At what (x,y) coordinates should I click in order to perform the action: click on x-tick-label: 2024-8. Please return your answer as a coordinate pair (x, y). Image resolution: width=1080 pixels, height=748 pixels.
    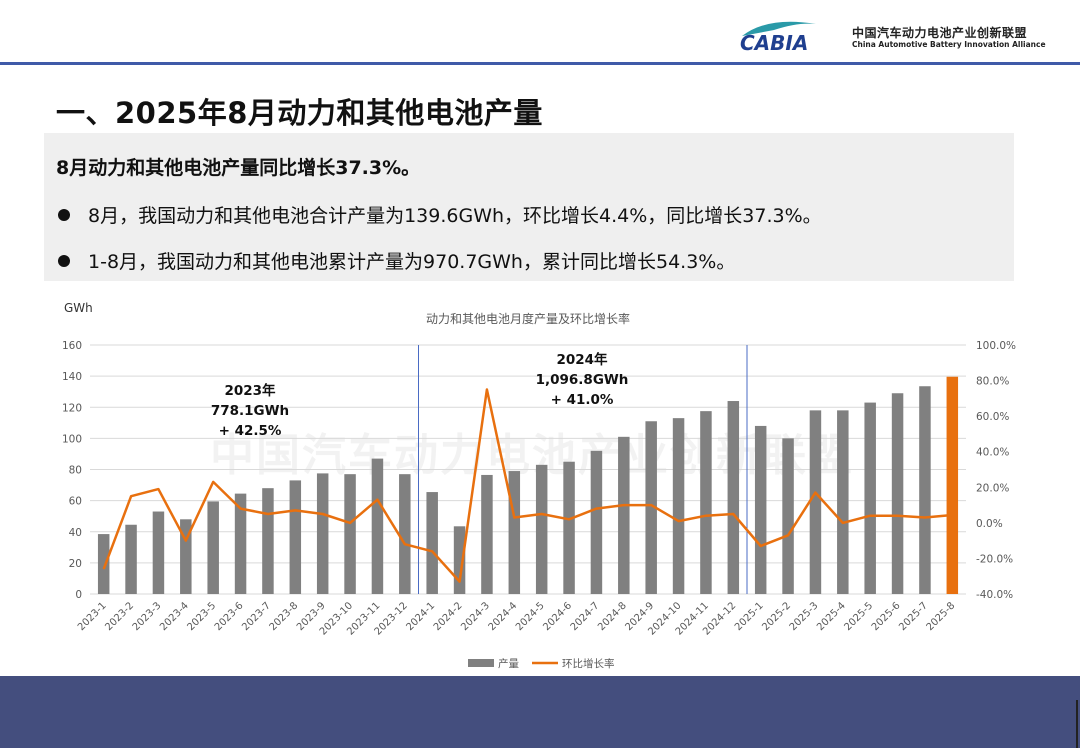
    Looking at the image, I should click on (612, 616).